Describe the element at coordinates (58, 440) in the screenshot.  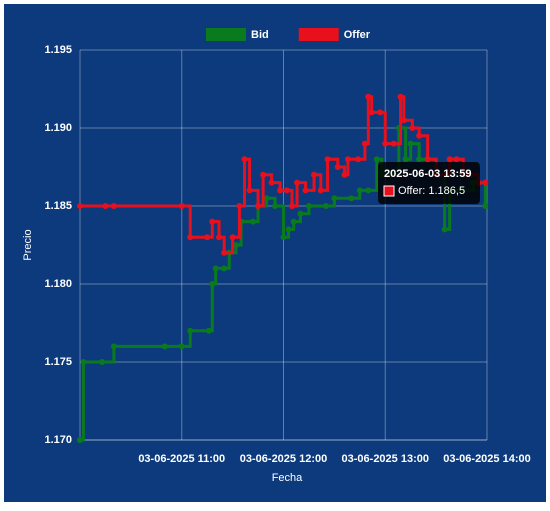
I see `y-tick-label: 1.170` at that location.